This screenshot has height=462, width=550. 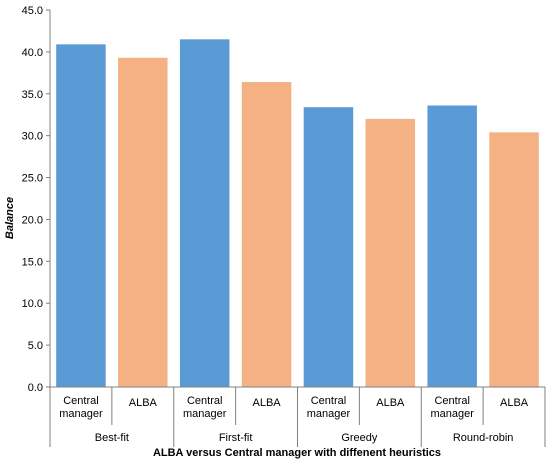 What do you see at coordinates (32, 11) in the screenshot?
I see `y-tick-label: 45.0` at bounding box center [32, 11].